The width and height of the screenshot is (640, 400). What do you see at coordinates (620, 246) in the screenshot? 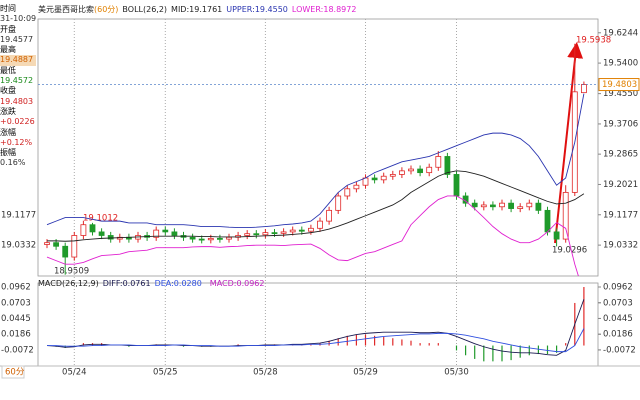
I see `y-tick-label: 19.0332` at bounding box center [620, 246].